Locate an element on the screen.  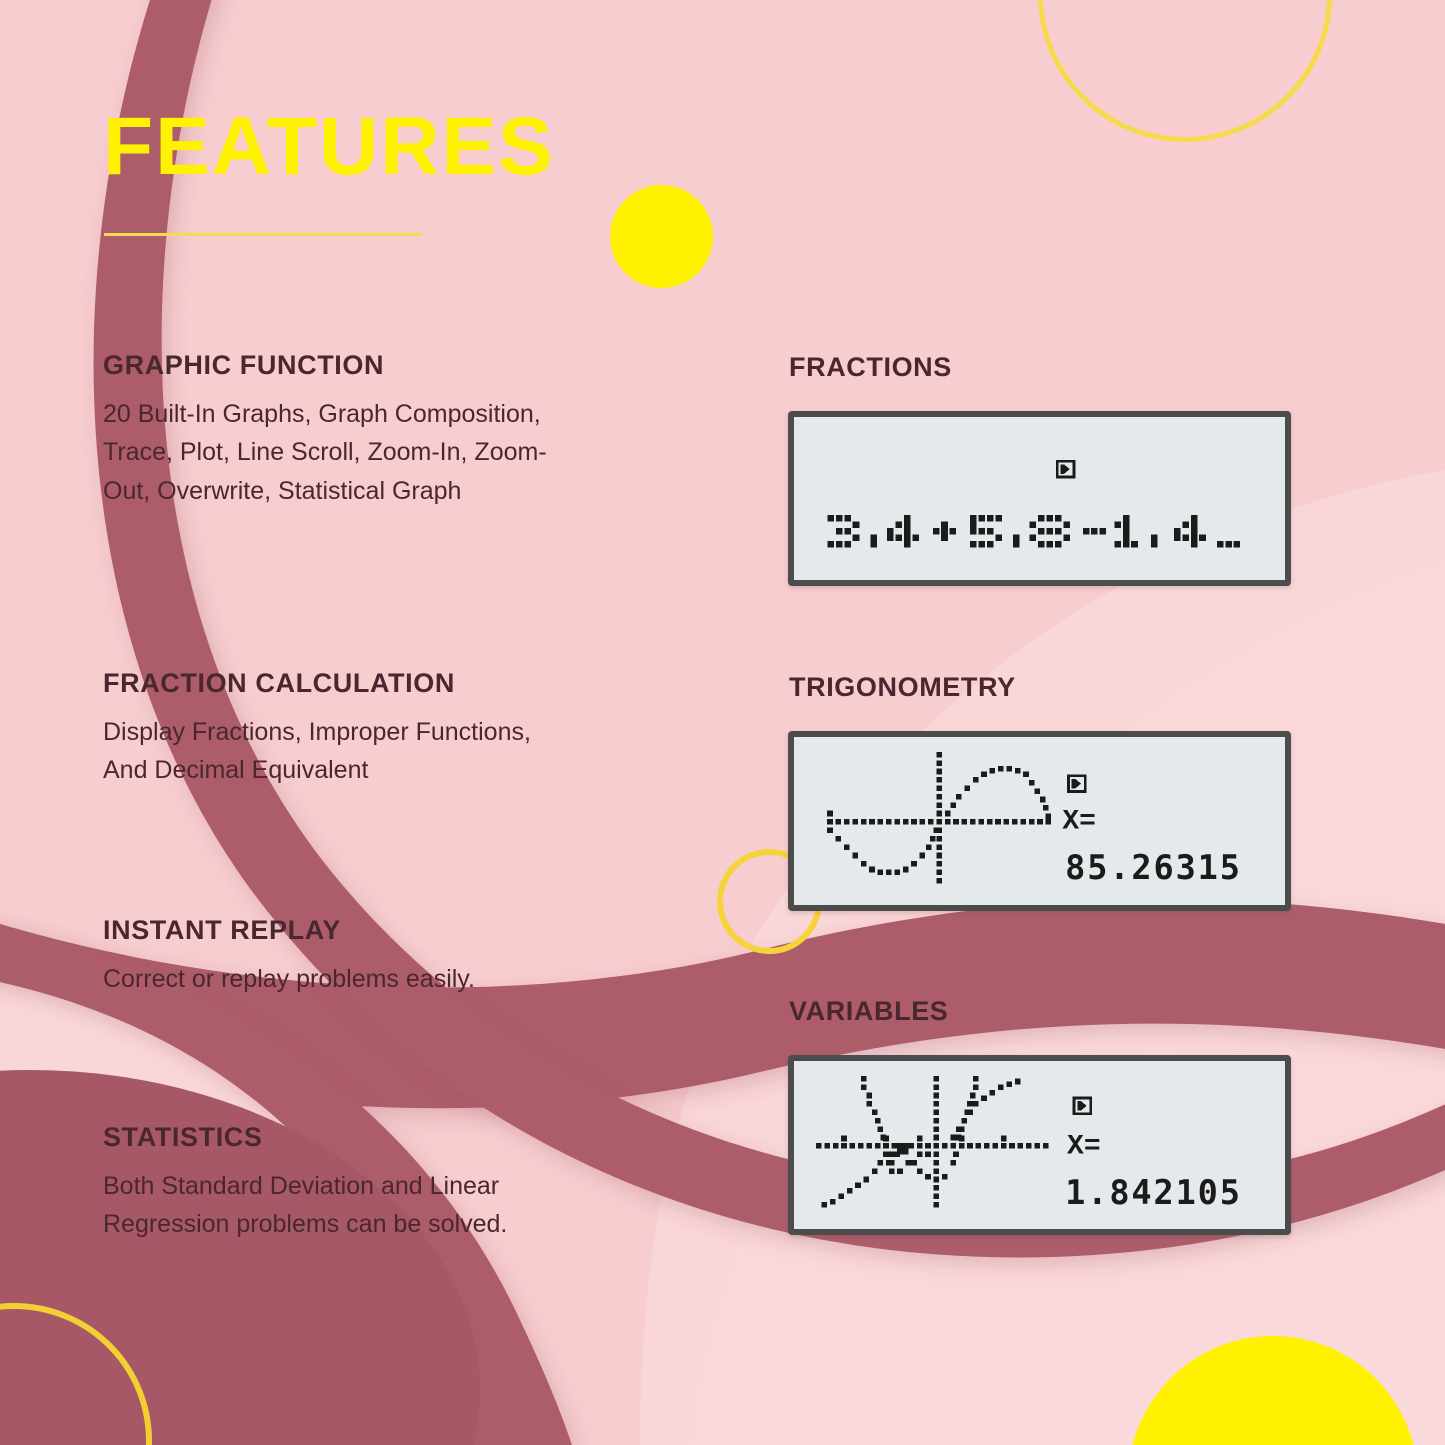
lcd-expression-dots is located at coordinates (1034, 531).